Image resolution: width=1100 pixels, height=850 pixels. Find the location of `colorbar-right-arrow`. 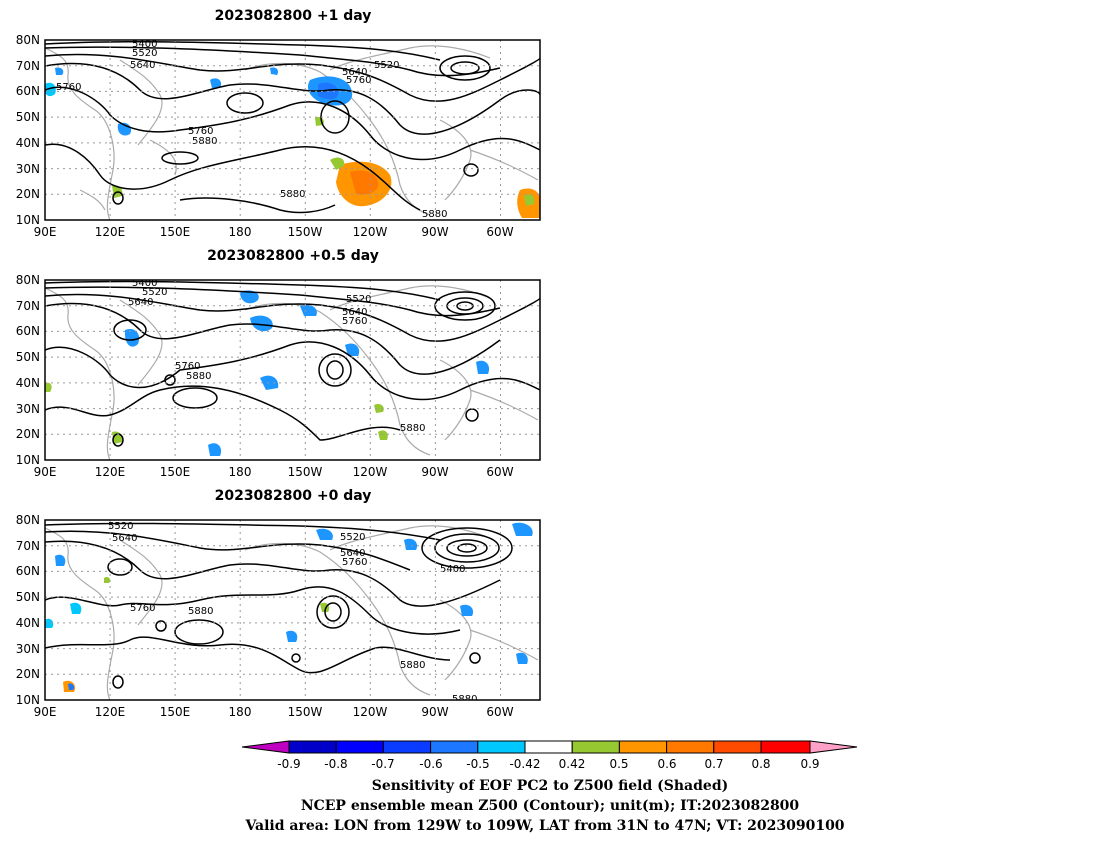

colorbar-right-arrow is located at coordinates (833, 747).